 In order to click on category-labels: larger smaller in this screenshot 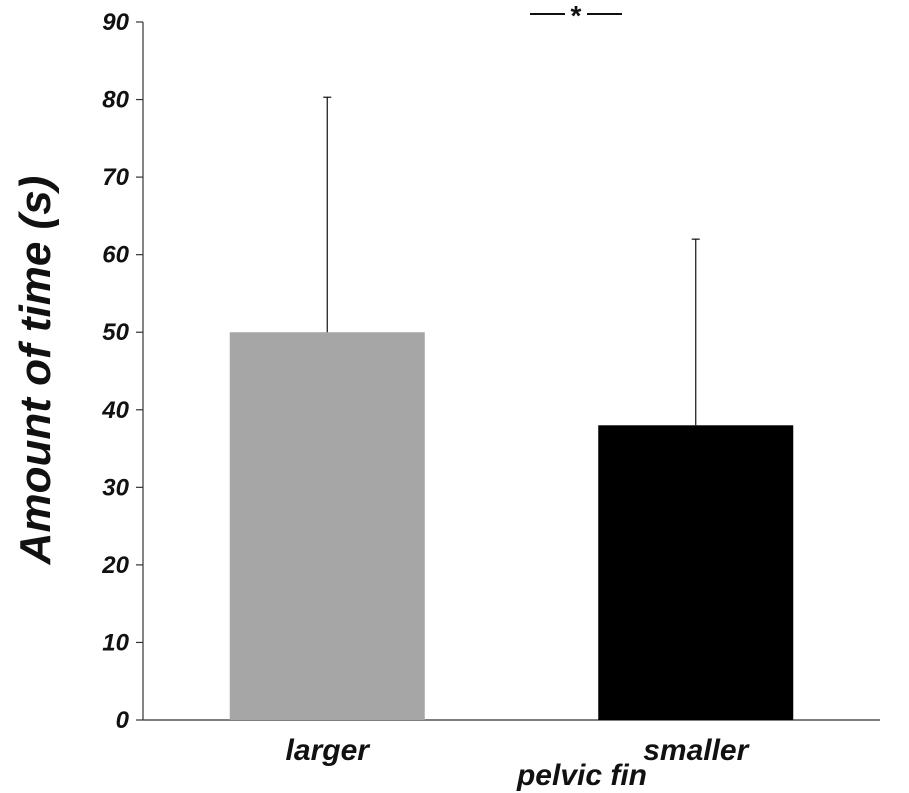, I will do `click(518, 750)`.